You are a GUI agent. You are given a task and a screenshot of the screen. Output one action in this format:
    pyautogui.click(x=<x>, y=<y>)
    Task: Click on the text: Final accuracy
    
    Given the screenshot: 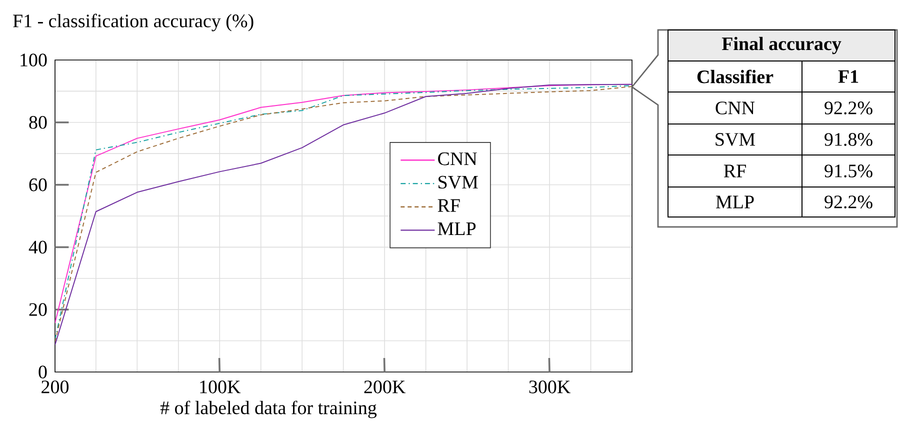 What is the action you would take?
    pyautogui.click(x=782, y=45)
    